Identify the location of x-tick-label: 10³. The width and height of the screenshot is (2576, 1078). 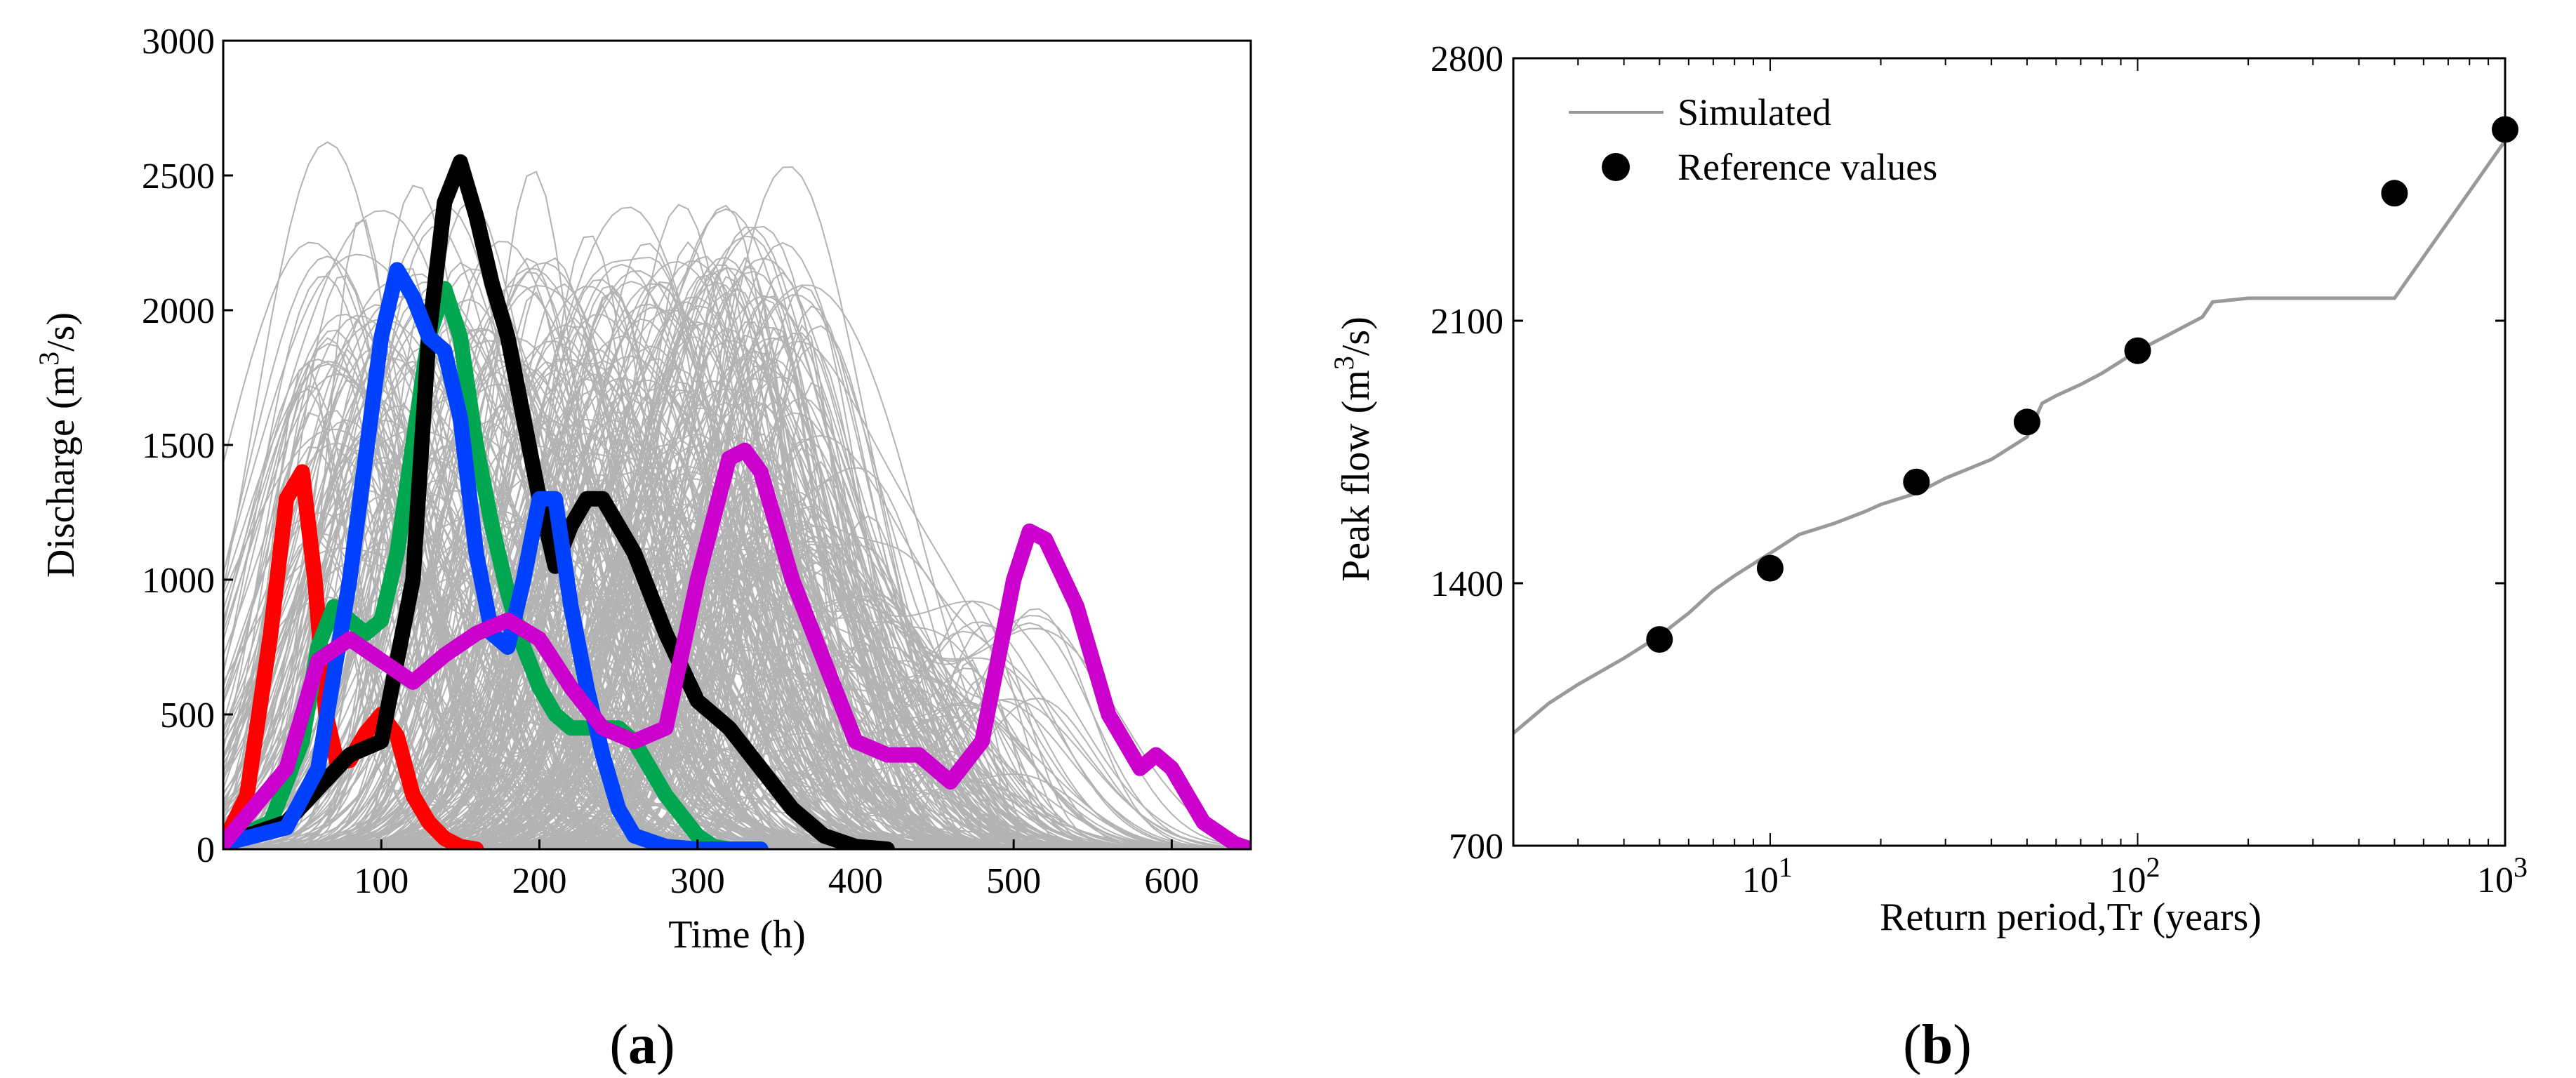
(2503, 875).